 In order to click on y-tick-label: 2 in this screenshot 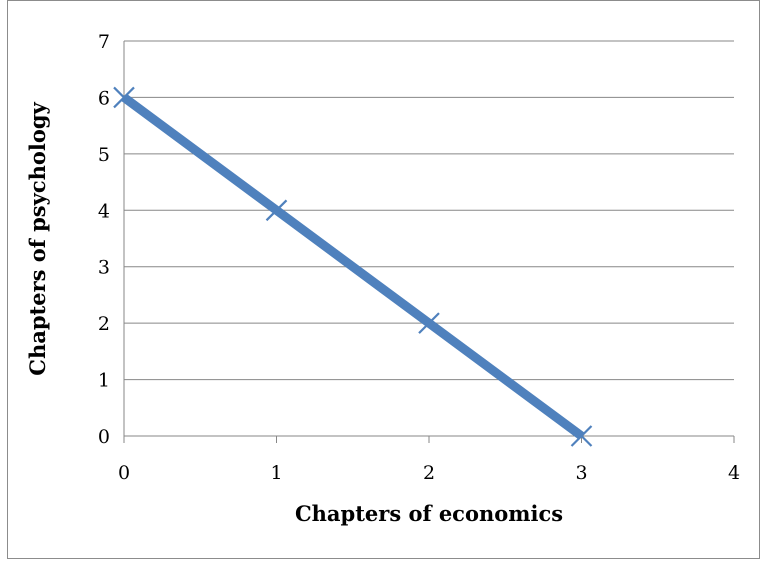, I will do `click(104, 324)`.